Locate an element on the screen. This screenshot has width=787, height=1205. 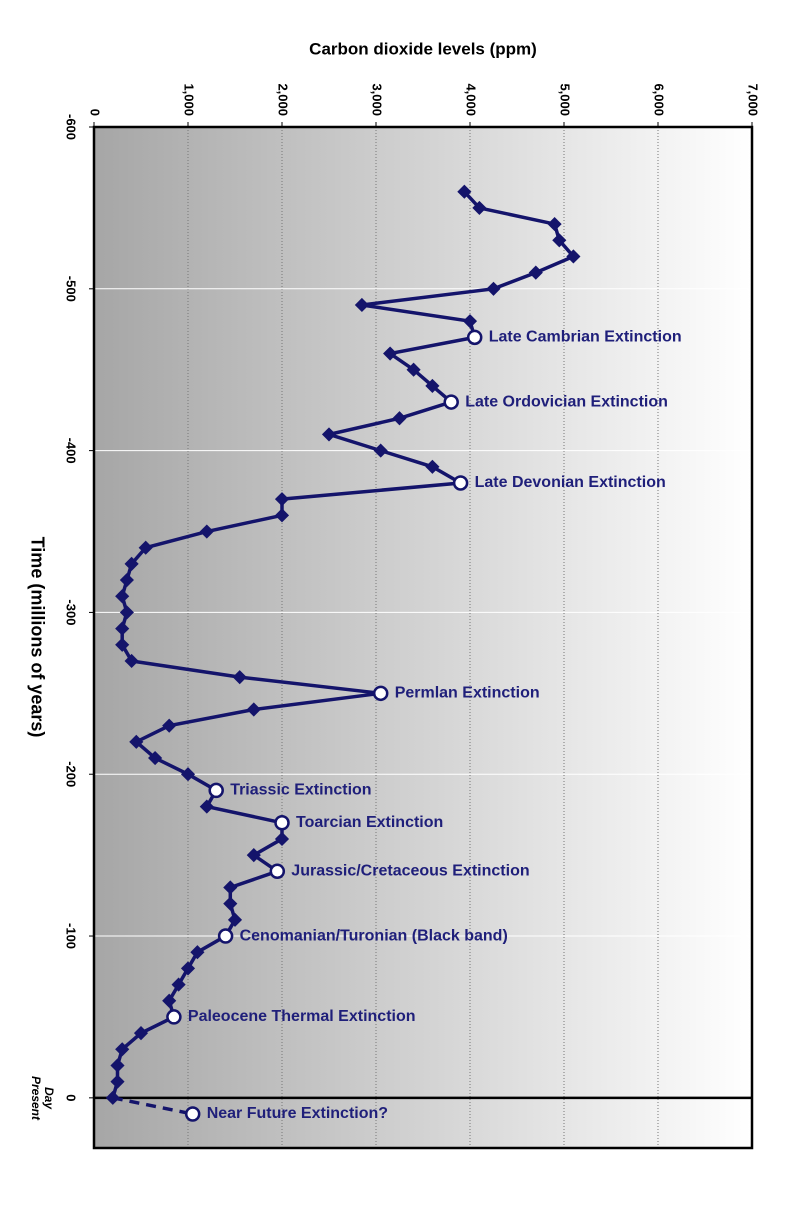
y-tick-label: -200 is located at coordinates (71, 774).